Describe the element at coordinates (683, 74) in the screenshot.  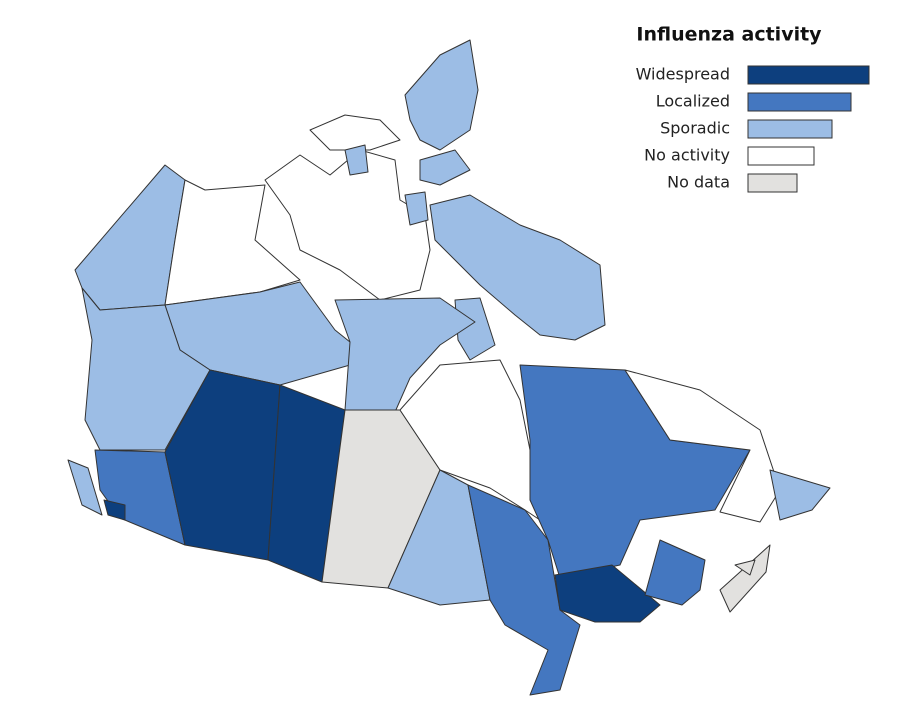
I see `legend-label: Widespread` at that location.